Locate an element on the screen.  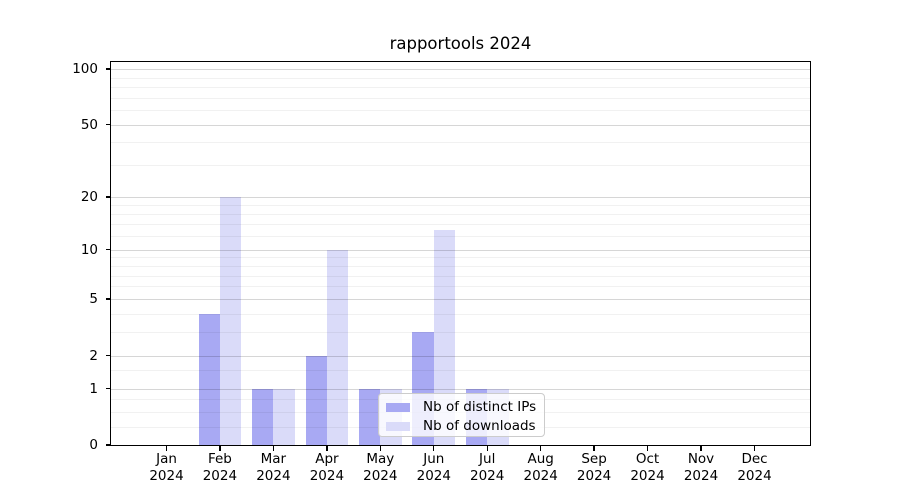
x-tick-label: May 2024 is located at coordinates (380, 467).